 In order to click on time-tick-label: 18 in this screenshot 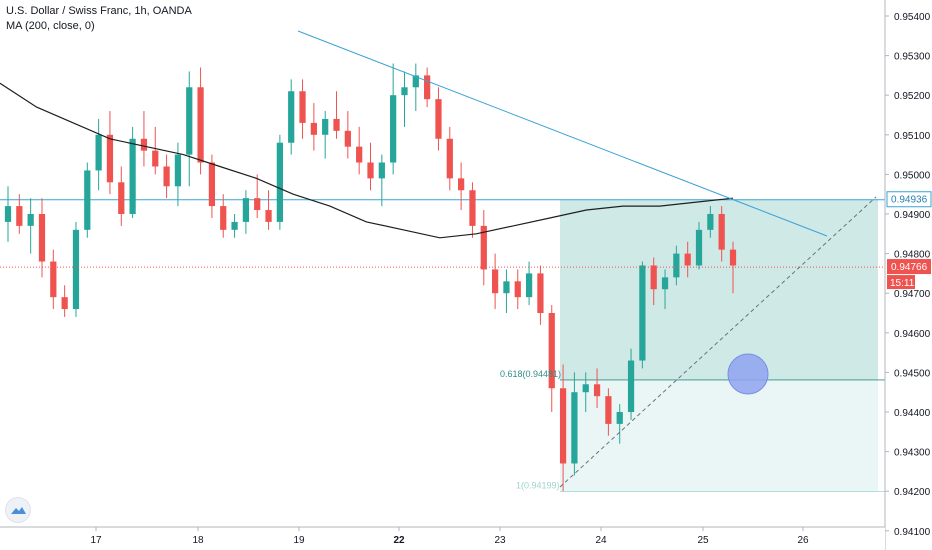, I will do `click(198, 540)`.